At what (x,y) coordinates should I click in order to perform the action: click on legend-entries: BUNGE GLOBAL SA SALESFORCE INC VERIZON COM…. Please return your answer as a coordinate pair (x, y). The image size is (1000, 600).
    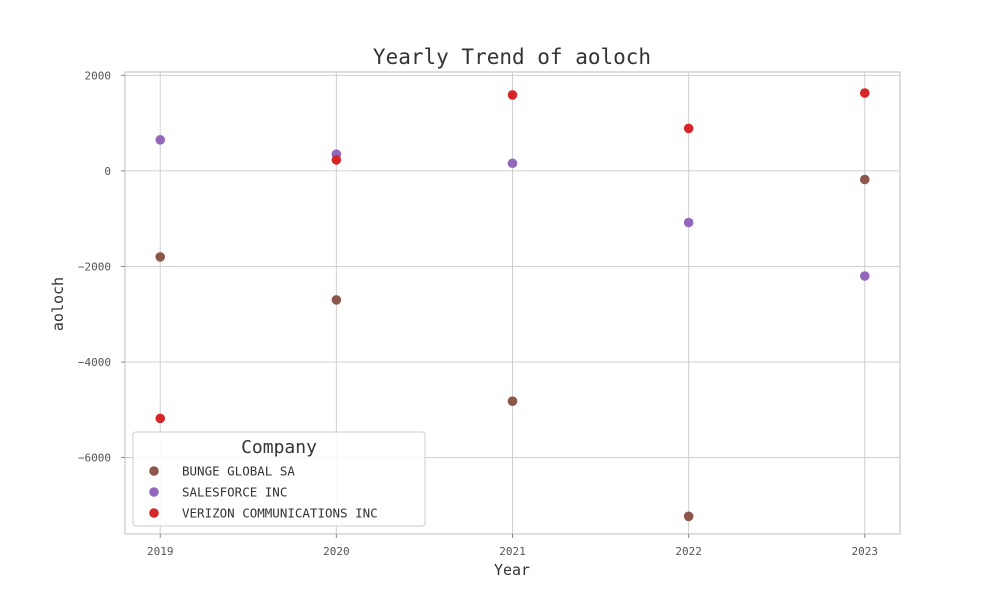
    Looking at the image, I should click on (263, 492).